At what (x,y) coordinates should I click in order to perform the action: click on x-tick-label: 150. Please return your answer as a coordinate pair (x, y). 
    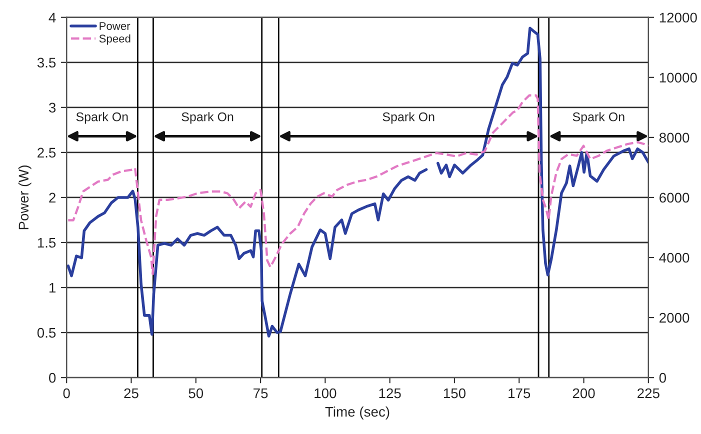
    Looking at the image, I should click on (455, 393).